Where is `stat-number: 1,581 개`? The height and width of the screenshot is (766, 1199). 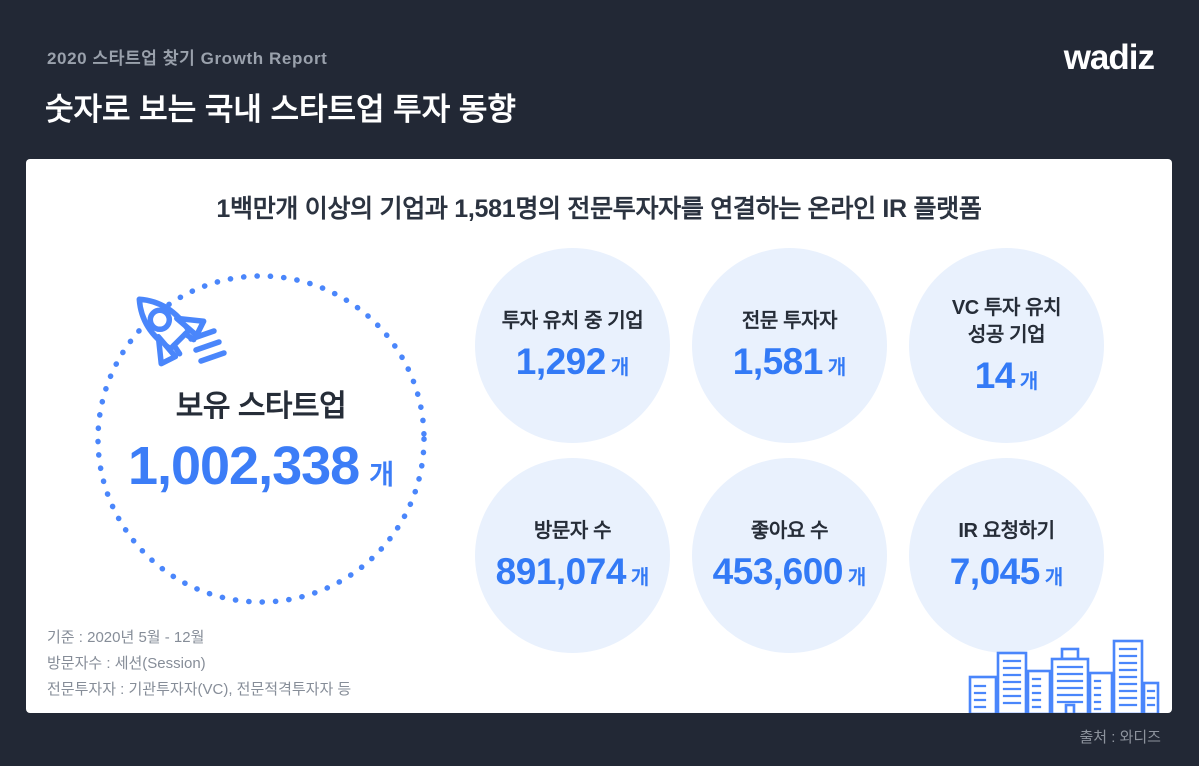 stat-number: 1,581 개 is located at coordinates (790, 362).